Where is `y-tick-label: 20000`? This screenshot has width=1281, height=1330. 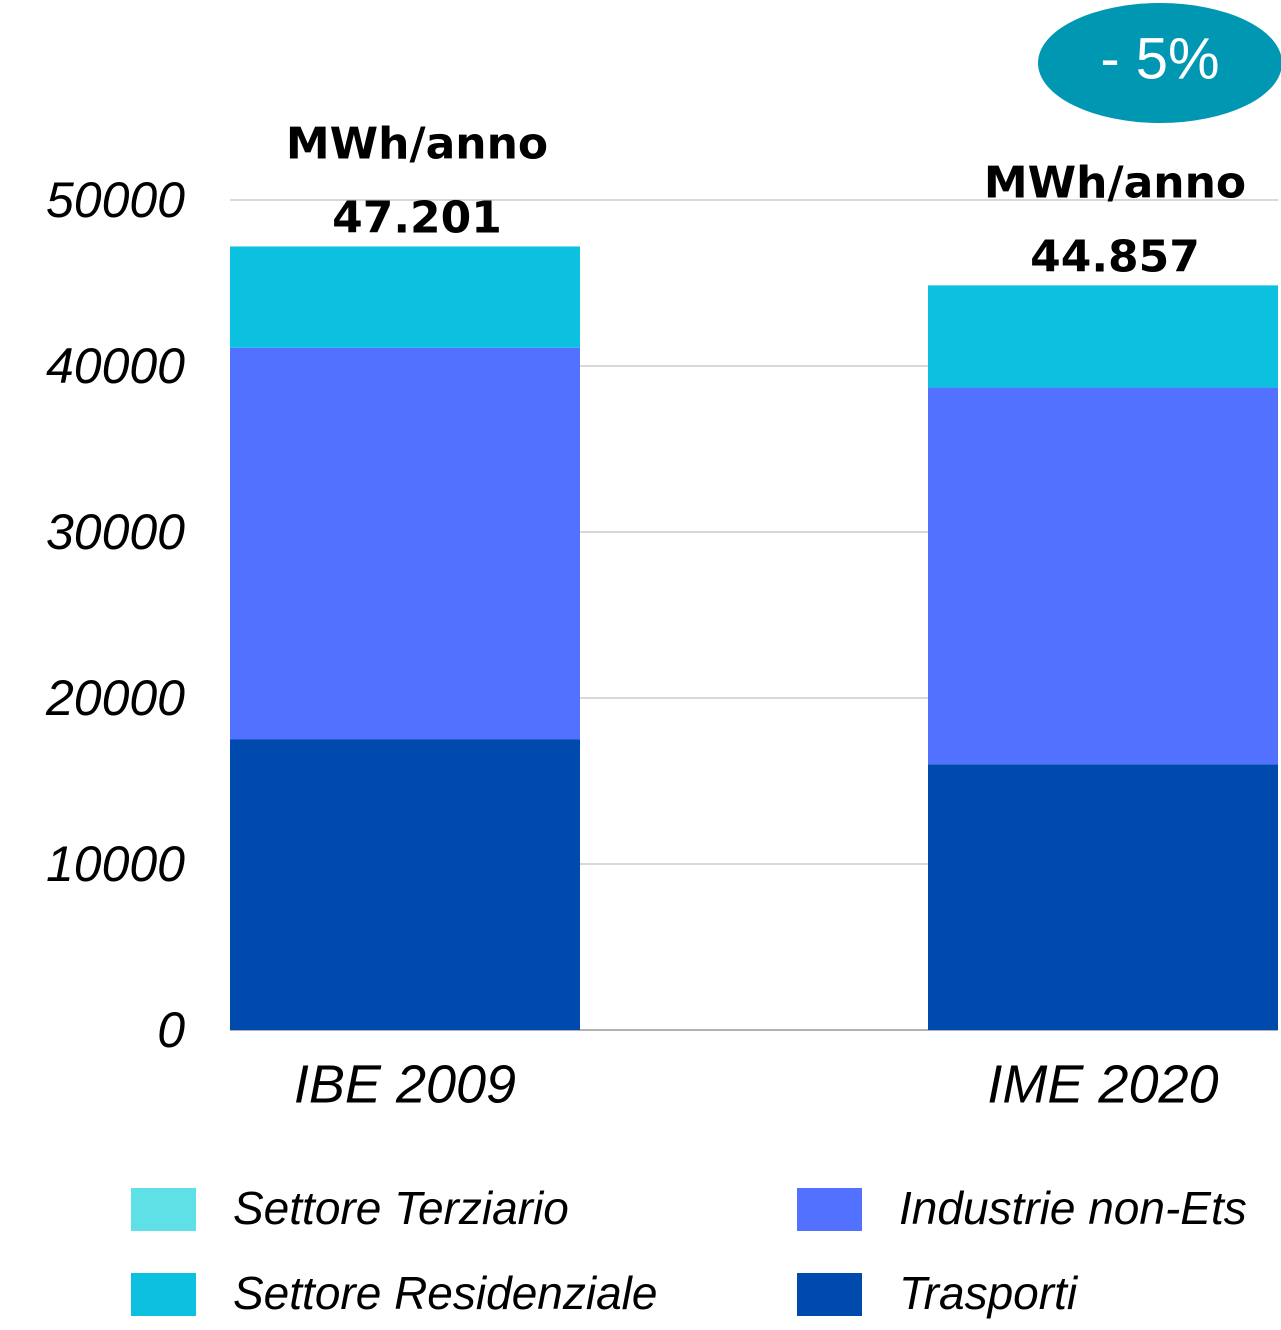 y-tick-label: 20000 is located at coordinates (115, 698).